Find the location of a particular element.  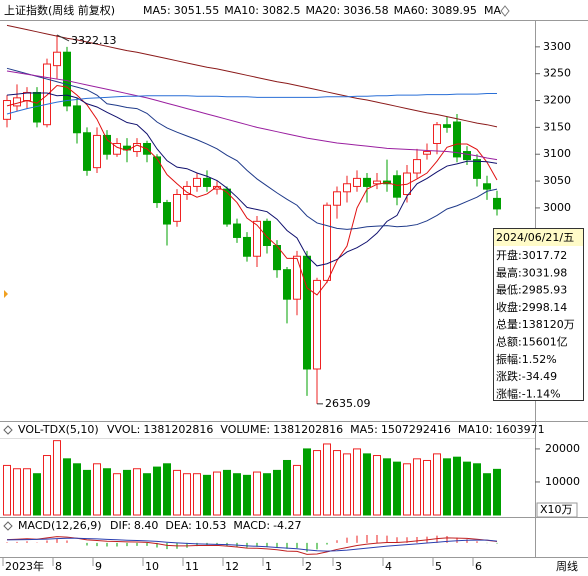

info-row: 开盘:3017.72 is located at coordinates (531, 255).